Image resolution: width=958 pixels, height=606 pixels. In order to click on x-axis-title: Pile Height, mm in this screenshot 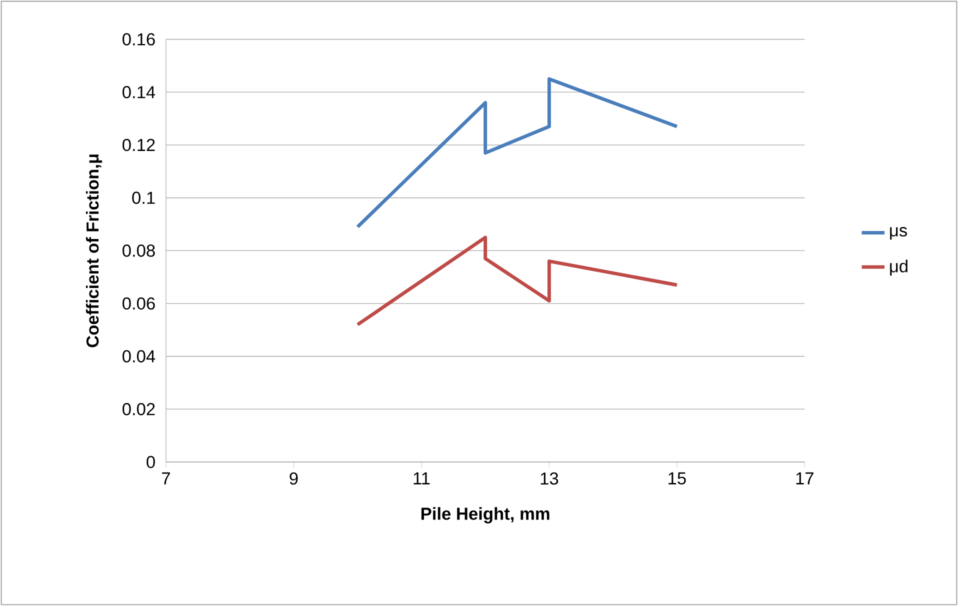, I will do `click(485, 515)`.